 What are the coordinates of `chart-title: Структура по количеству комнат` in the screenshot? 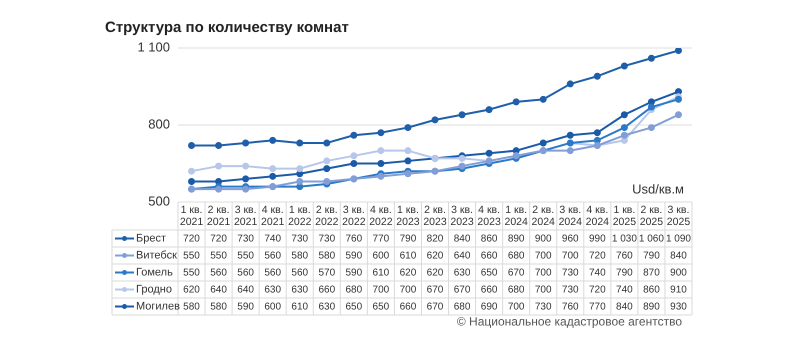 It's located at (227, 27).